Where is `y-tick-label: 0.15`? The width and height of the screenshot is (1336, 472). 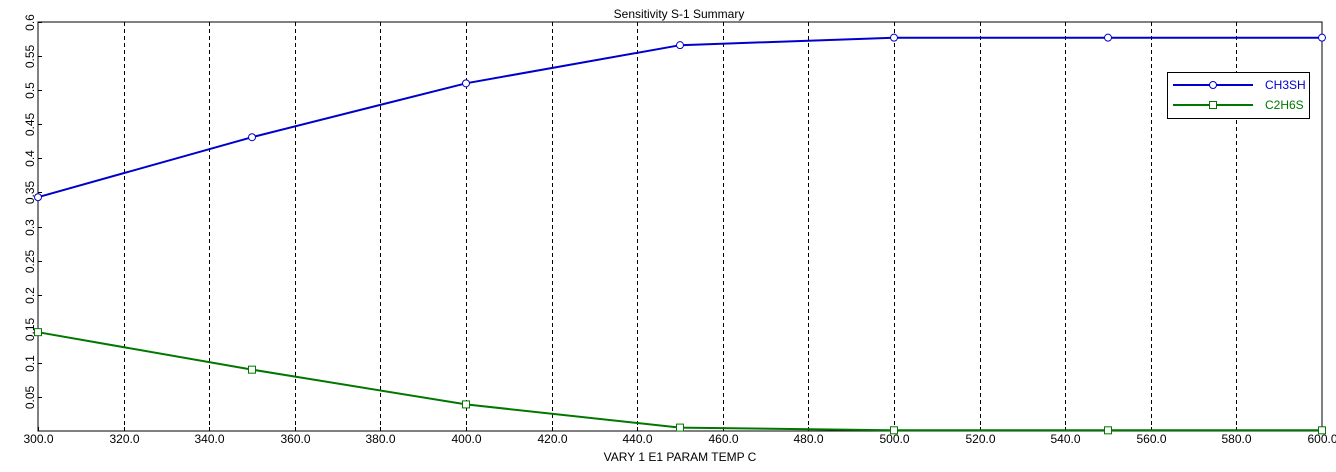
y-tick-label: 0.15 is located at coordinates (30, 329).